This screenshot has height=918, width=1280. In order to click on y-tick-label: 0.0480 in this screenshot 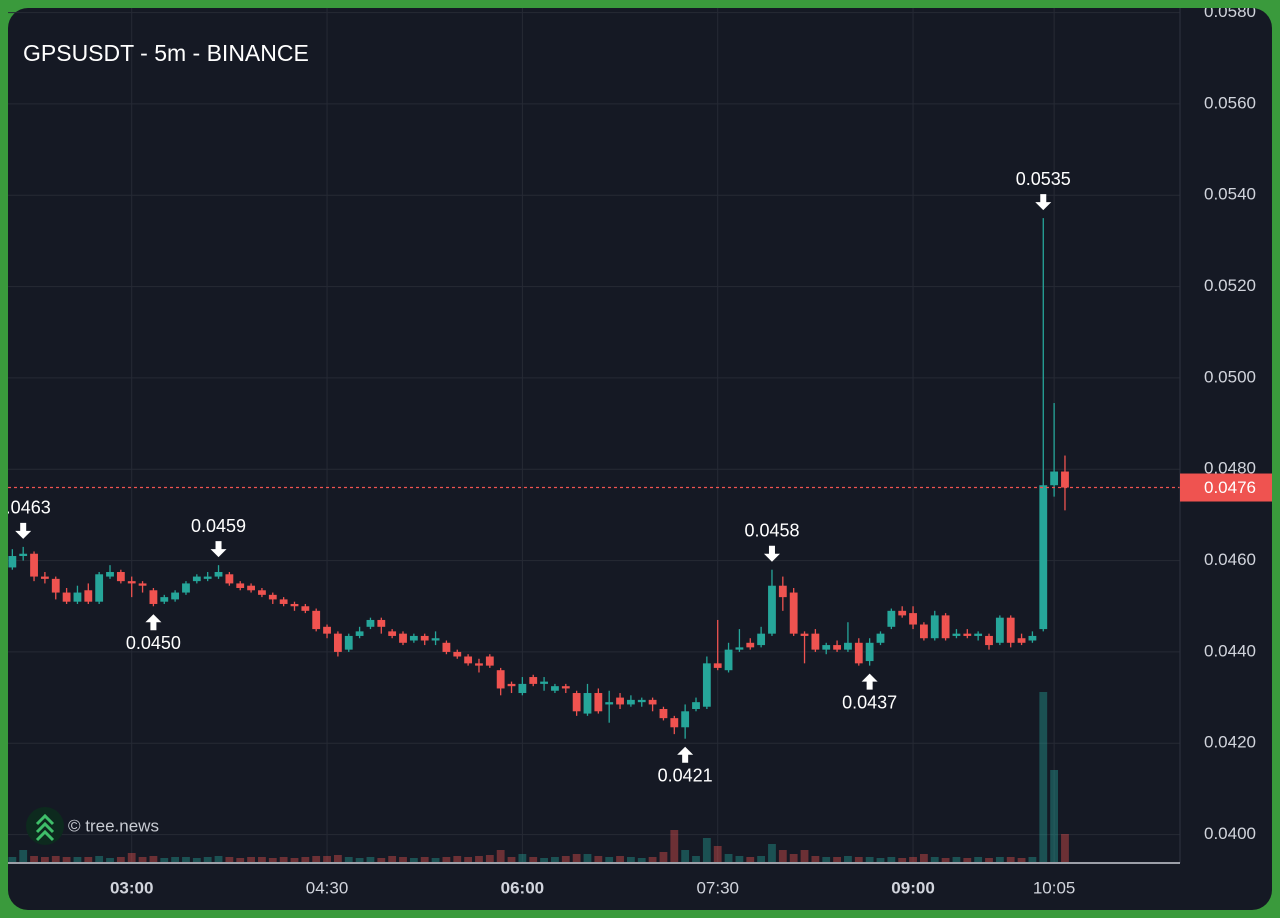, I will do `click(1230, 468)`.